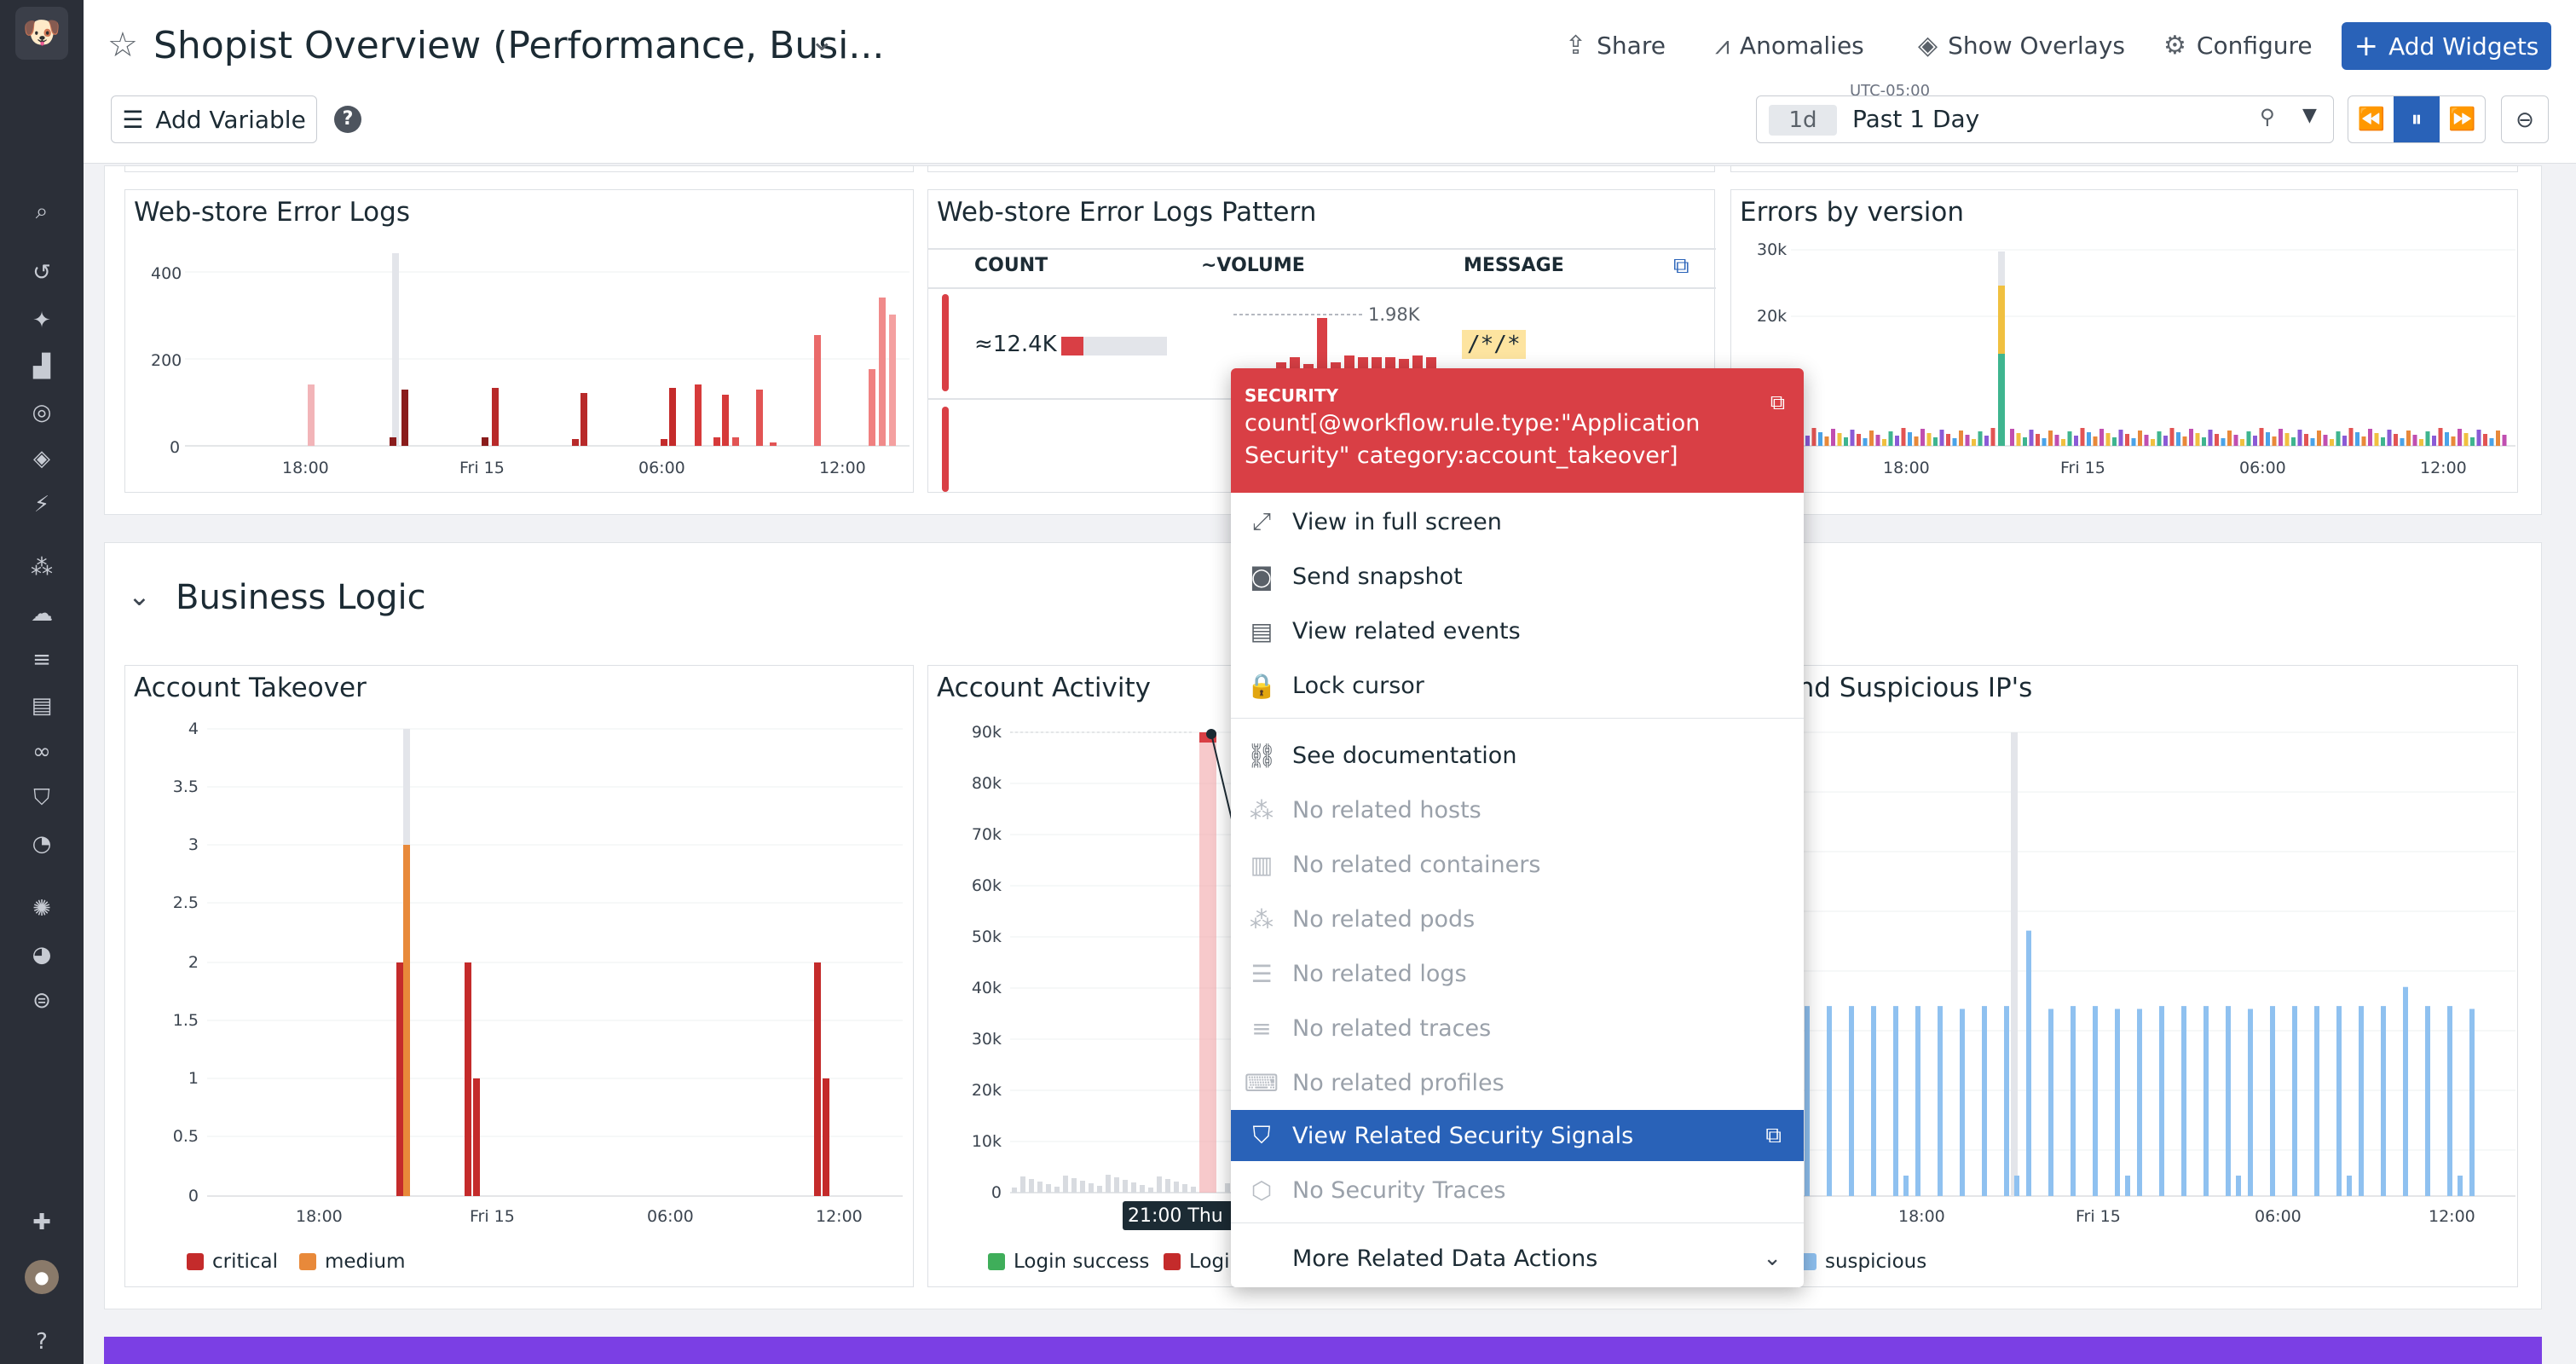 The width and height of the screenshot is (2576, 1364). Describe the element at coordinates (2045, 119) in the screenshot. I see `time-picker: 1d Past 1 Day ⚲ ▼` at that location.